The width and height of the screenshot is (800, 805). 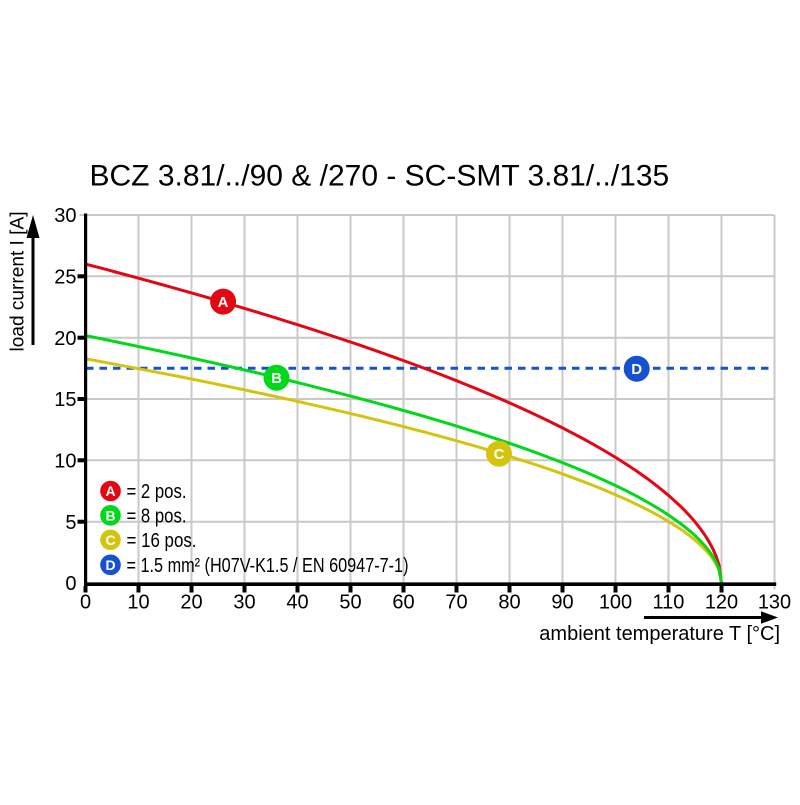 What do you see at coordinates (403, 603) in the screenshot?
I see `svg-text: 60` at bounding box center [403, 603].